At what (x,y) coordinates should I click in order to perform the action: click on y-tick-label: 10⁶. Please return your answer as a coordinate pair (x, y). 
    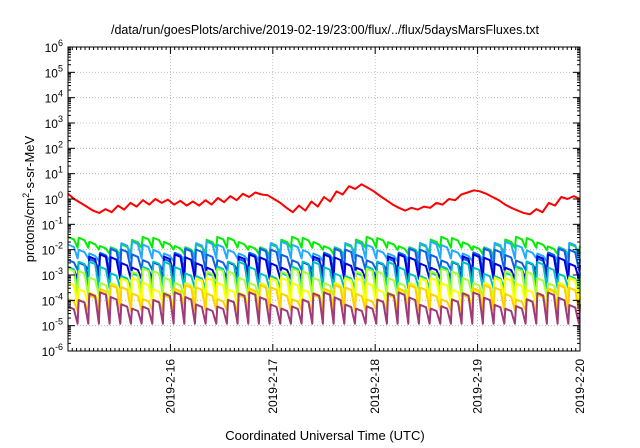
    Looking at the image, I should click on (54, 46).